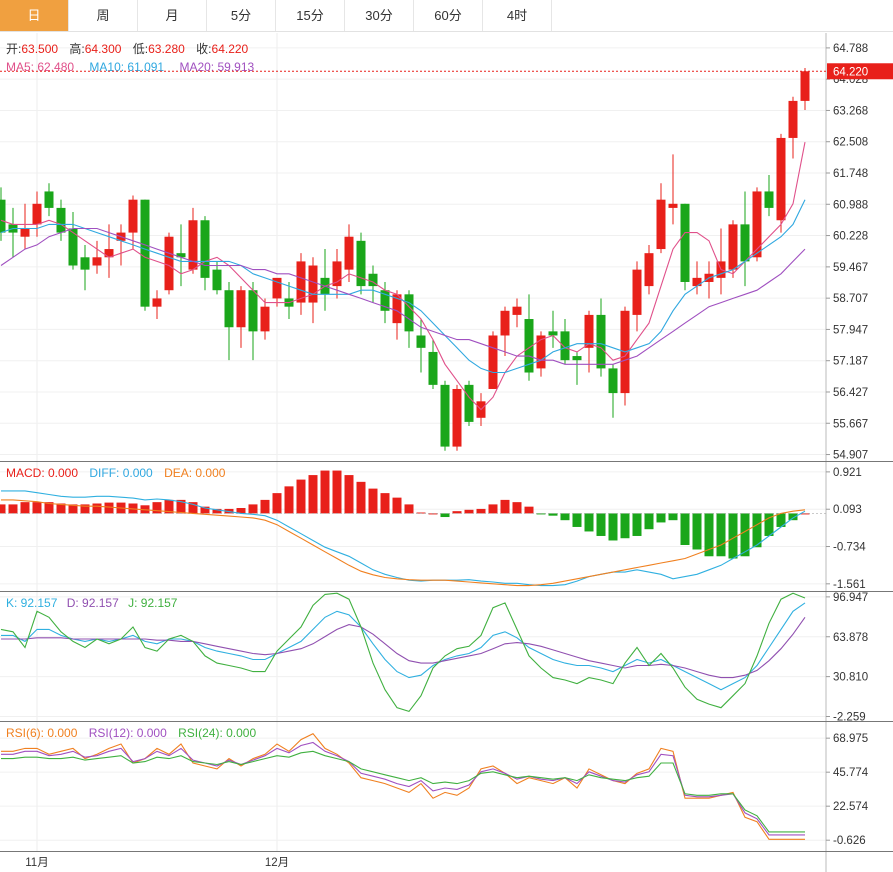  I want to click on high-label: 高:, so click(76, 48).